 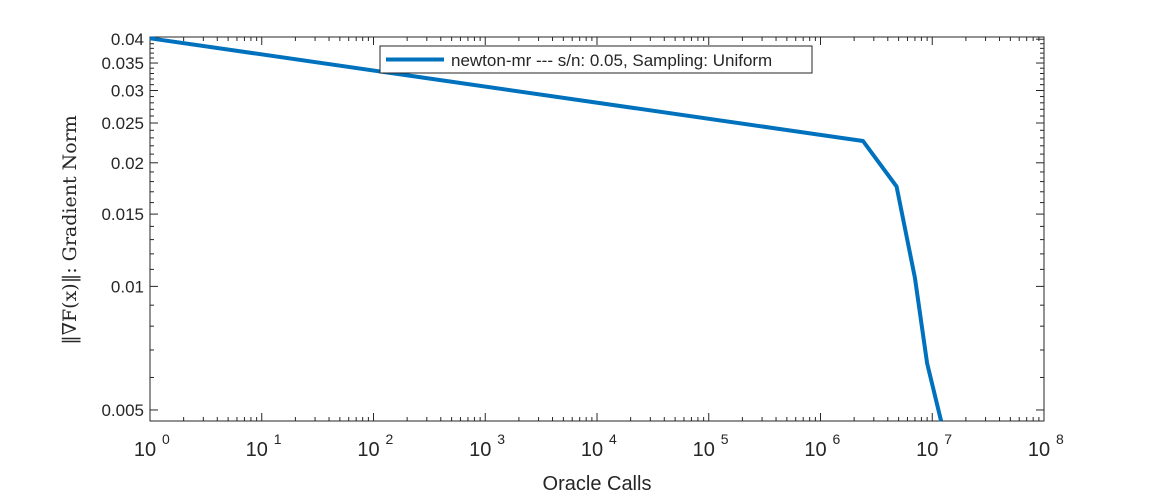 What do you see at coordinates (837, 439) in the screenshot?
I see `x-tick-exponent: 6` at bounding box center [837, 439].